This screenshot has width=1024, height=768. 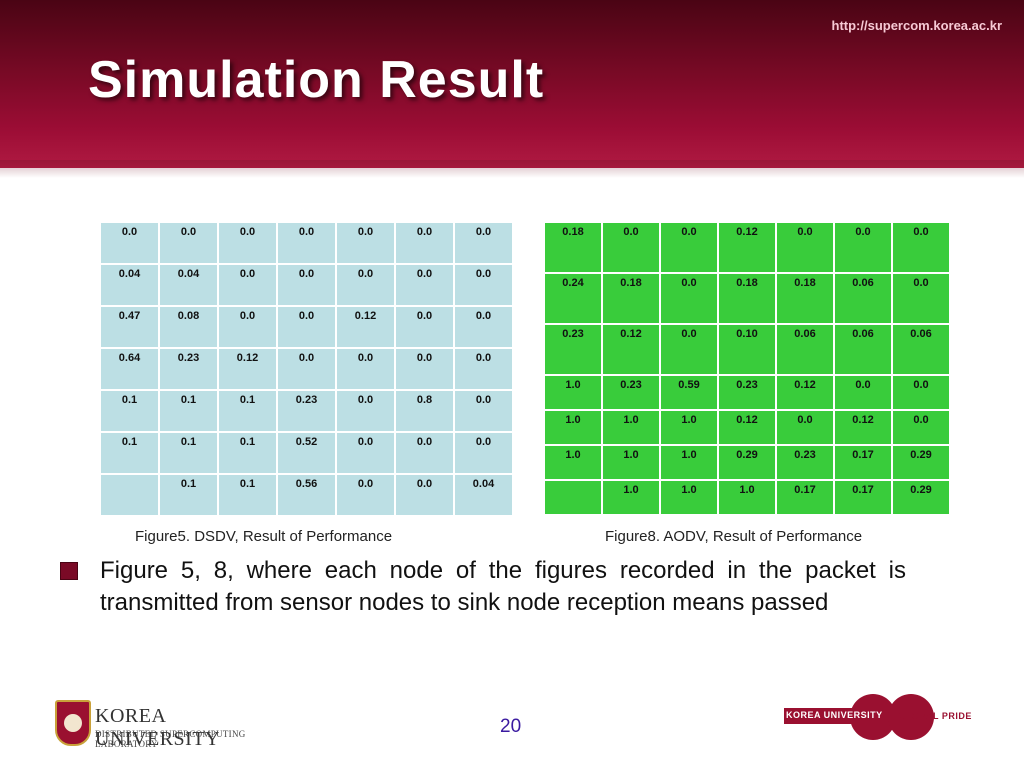 I want to click on table-row: 0.0 0.0 0.0 0.0 0.0 0.0 0.0, so click(x=306, y=243).